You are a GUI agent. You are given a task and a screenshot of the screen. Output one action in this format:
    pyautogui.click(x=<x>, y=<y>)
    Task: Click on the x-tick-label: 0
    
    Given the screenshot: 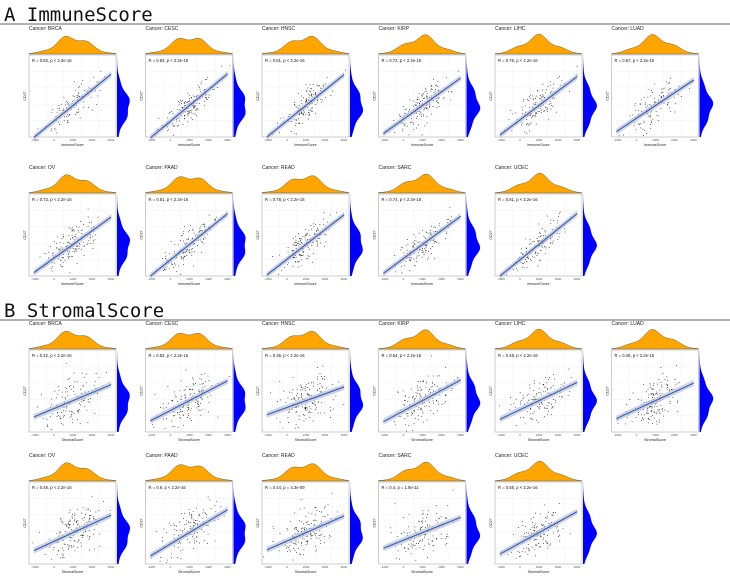 What is the action you would take?
    pyautogui.click(x=520, y=567)
    